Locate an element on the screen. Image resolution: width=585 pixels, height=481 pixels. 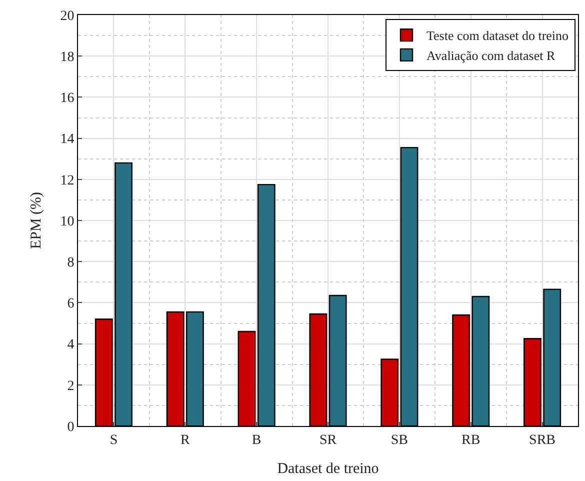
y-tick-label: 12 is located at coordinates (67, 180).